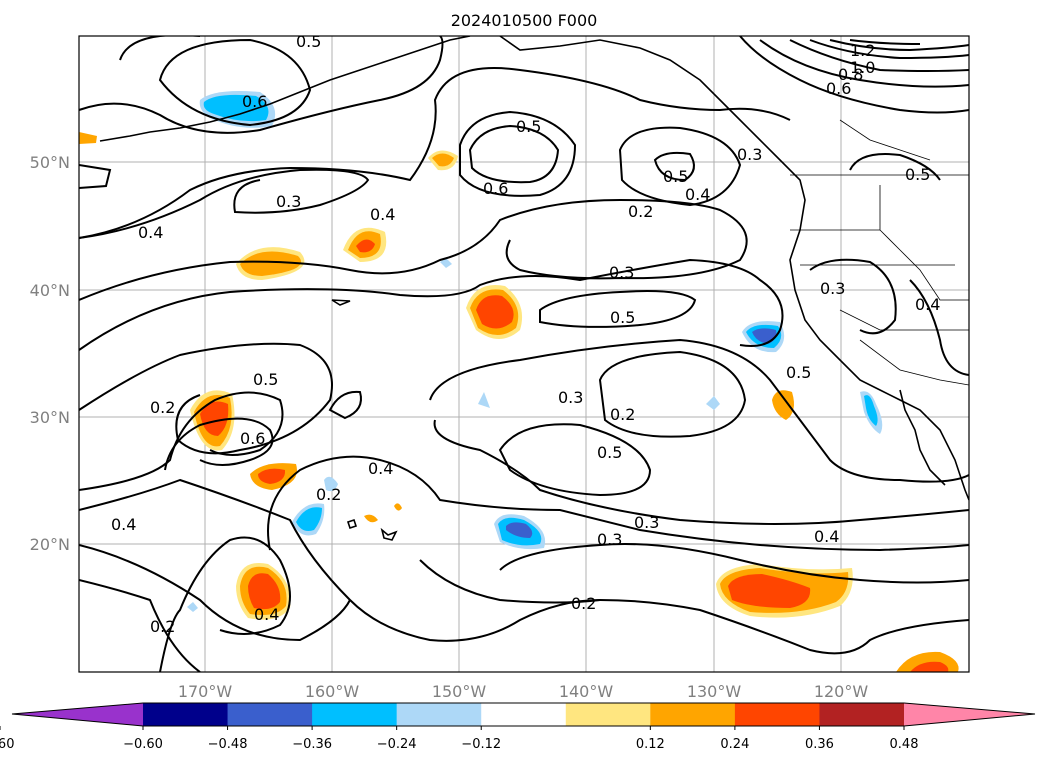 The height and width of the screenshot is (765, 1047). Describe the element at coordinates (969, 714) in the screenshot. I see `colorbar-extension-high` at that location.